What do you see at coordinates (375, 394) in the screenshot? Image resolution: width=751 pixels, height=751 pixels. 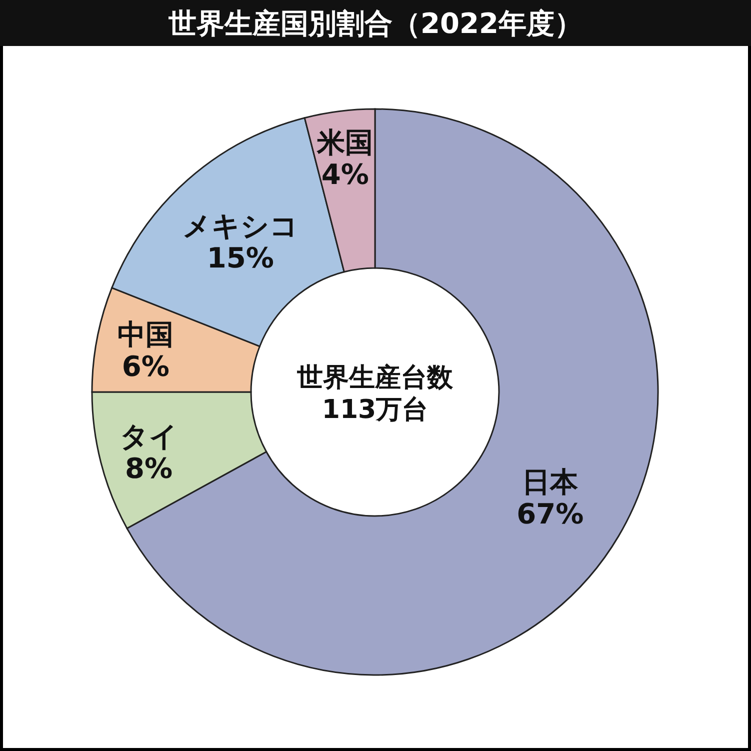 I see `text: 世界生産台数 113万台` at bounding box center [375, 394].